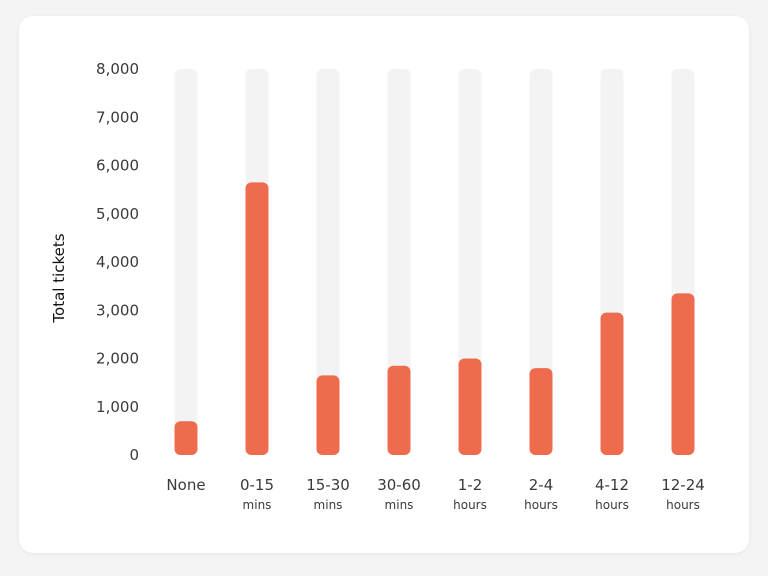 The width and height of the screenshot is (768, 576). What do you see at coordinates (612, 485) in the screenshot?
I see `x-tick-label: 4-12` at bounding box center [612, 485].